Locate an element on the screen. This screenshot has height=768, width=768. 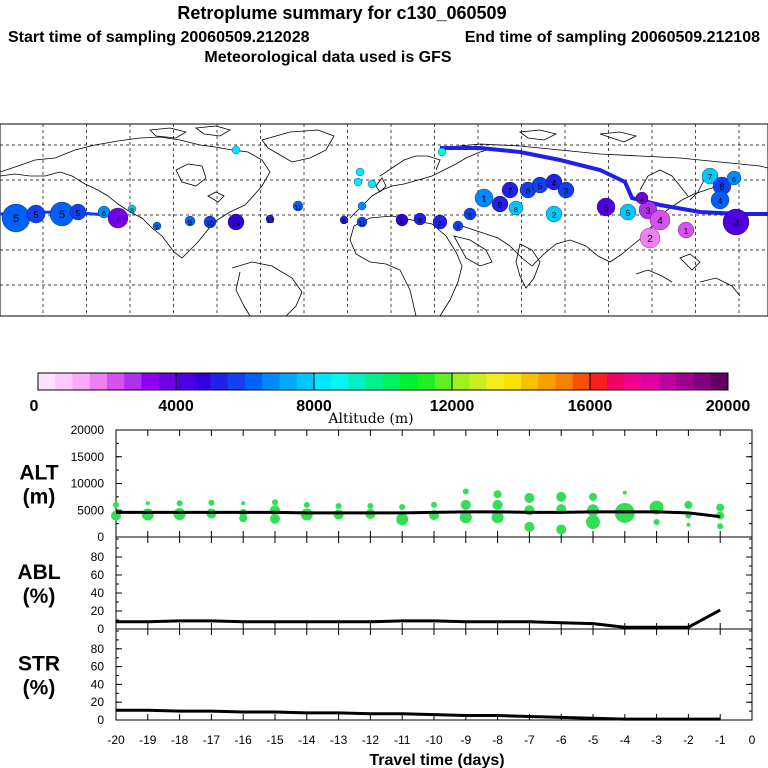
y-tick-label: 0 is located at coordinates (100, 720).